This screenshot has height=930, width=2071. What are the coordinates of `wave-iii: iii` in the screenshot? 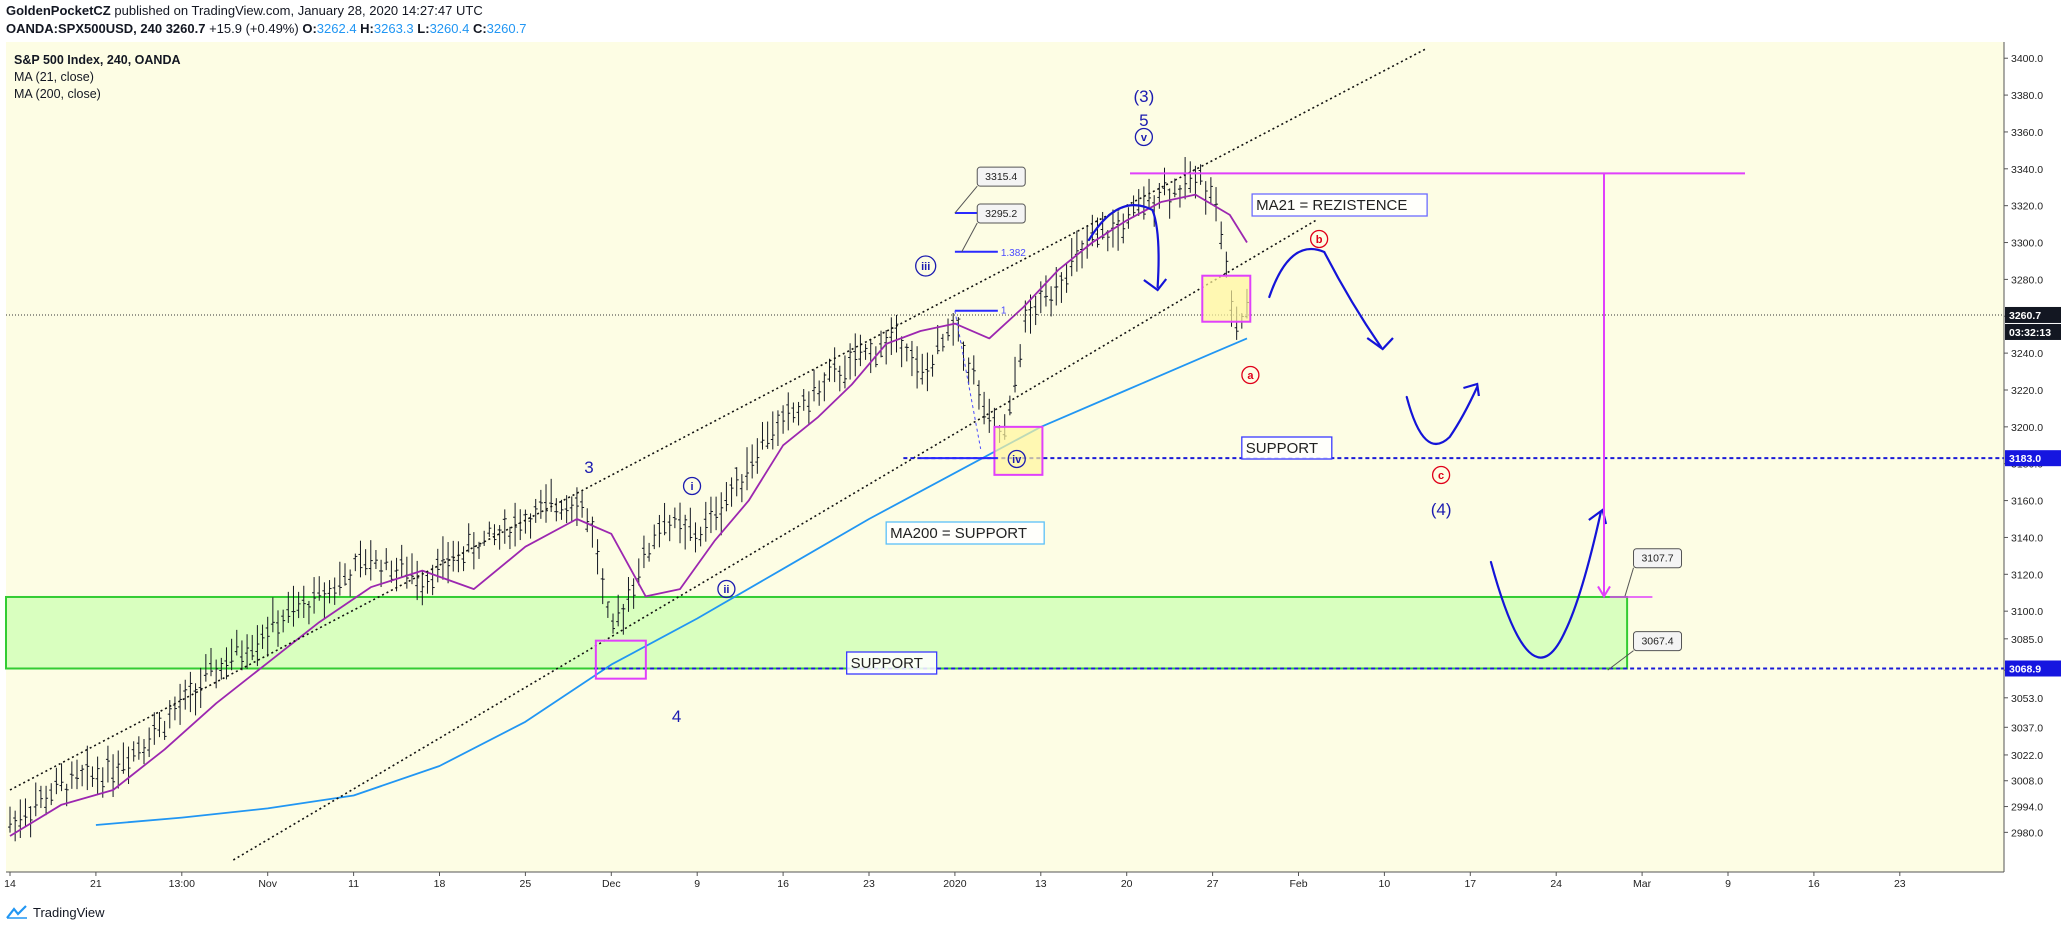 It's located at (926, 266).